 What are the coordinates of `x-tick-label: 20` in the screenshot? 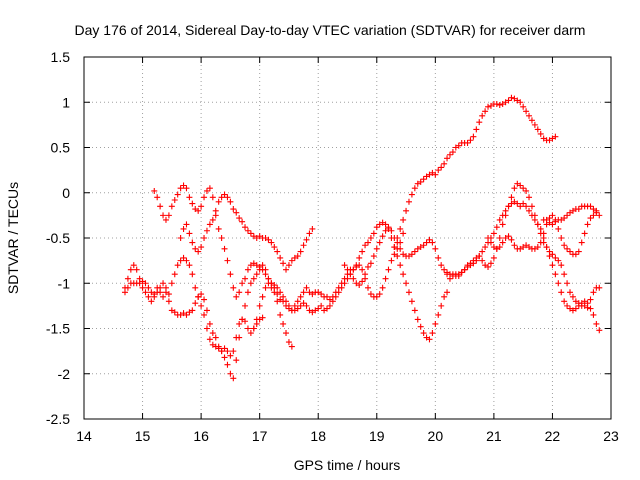 It's located at (436, 436).